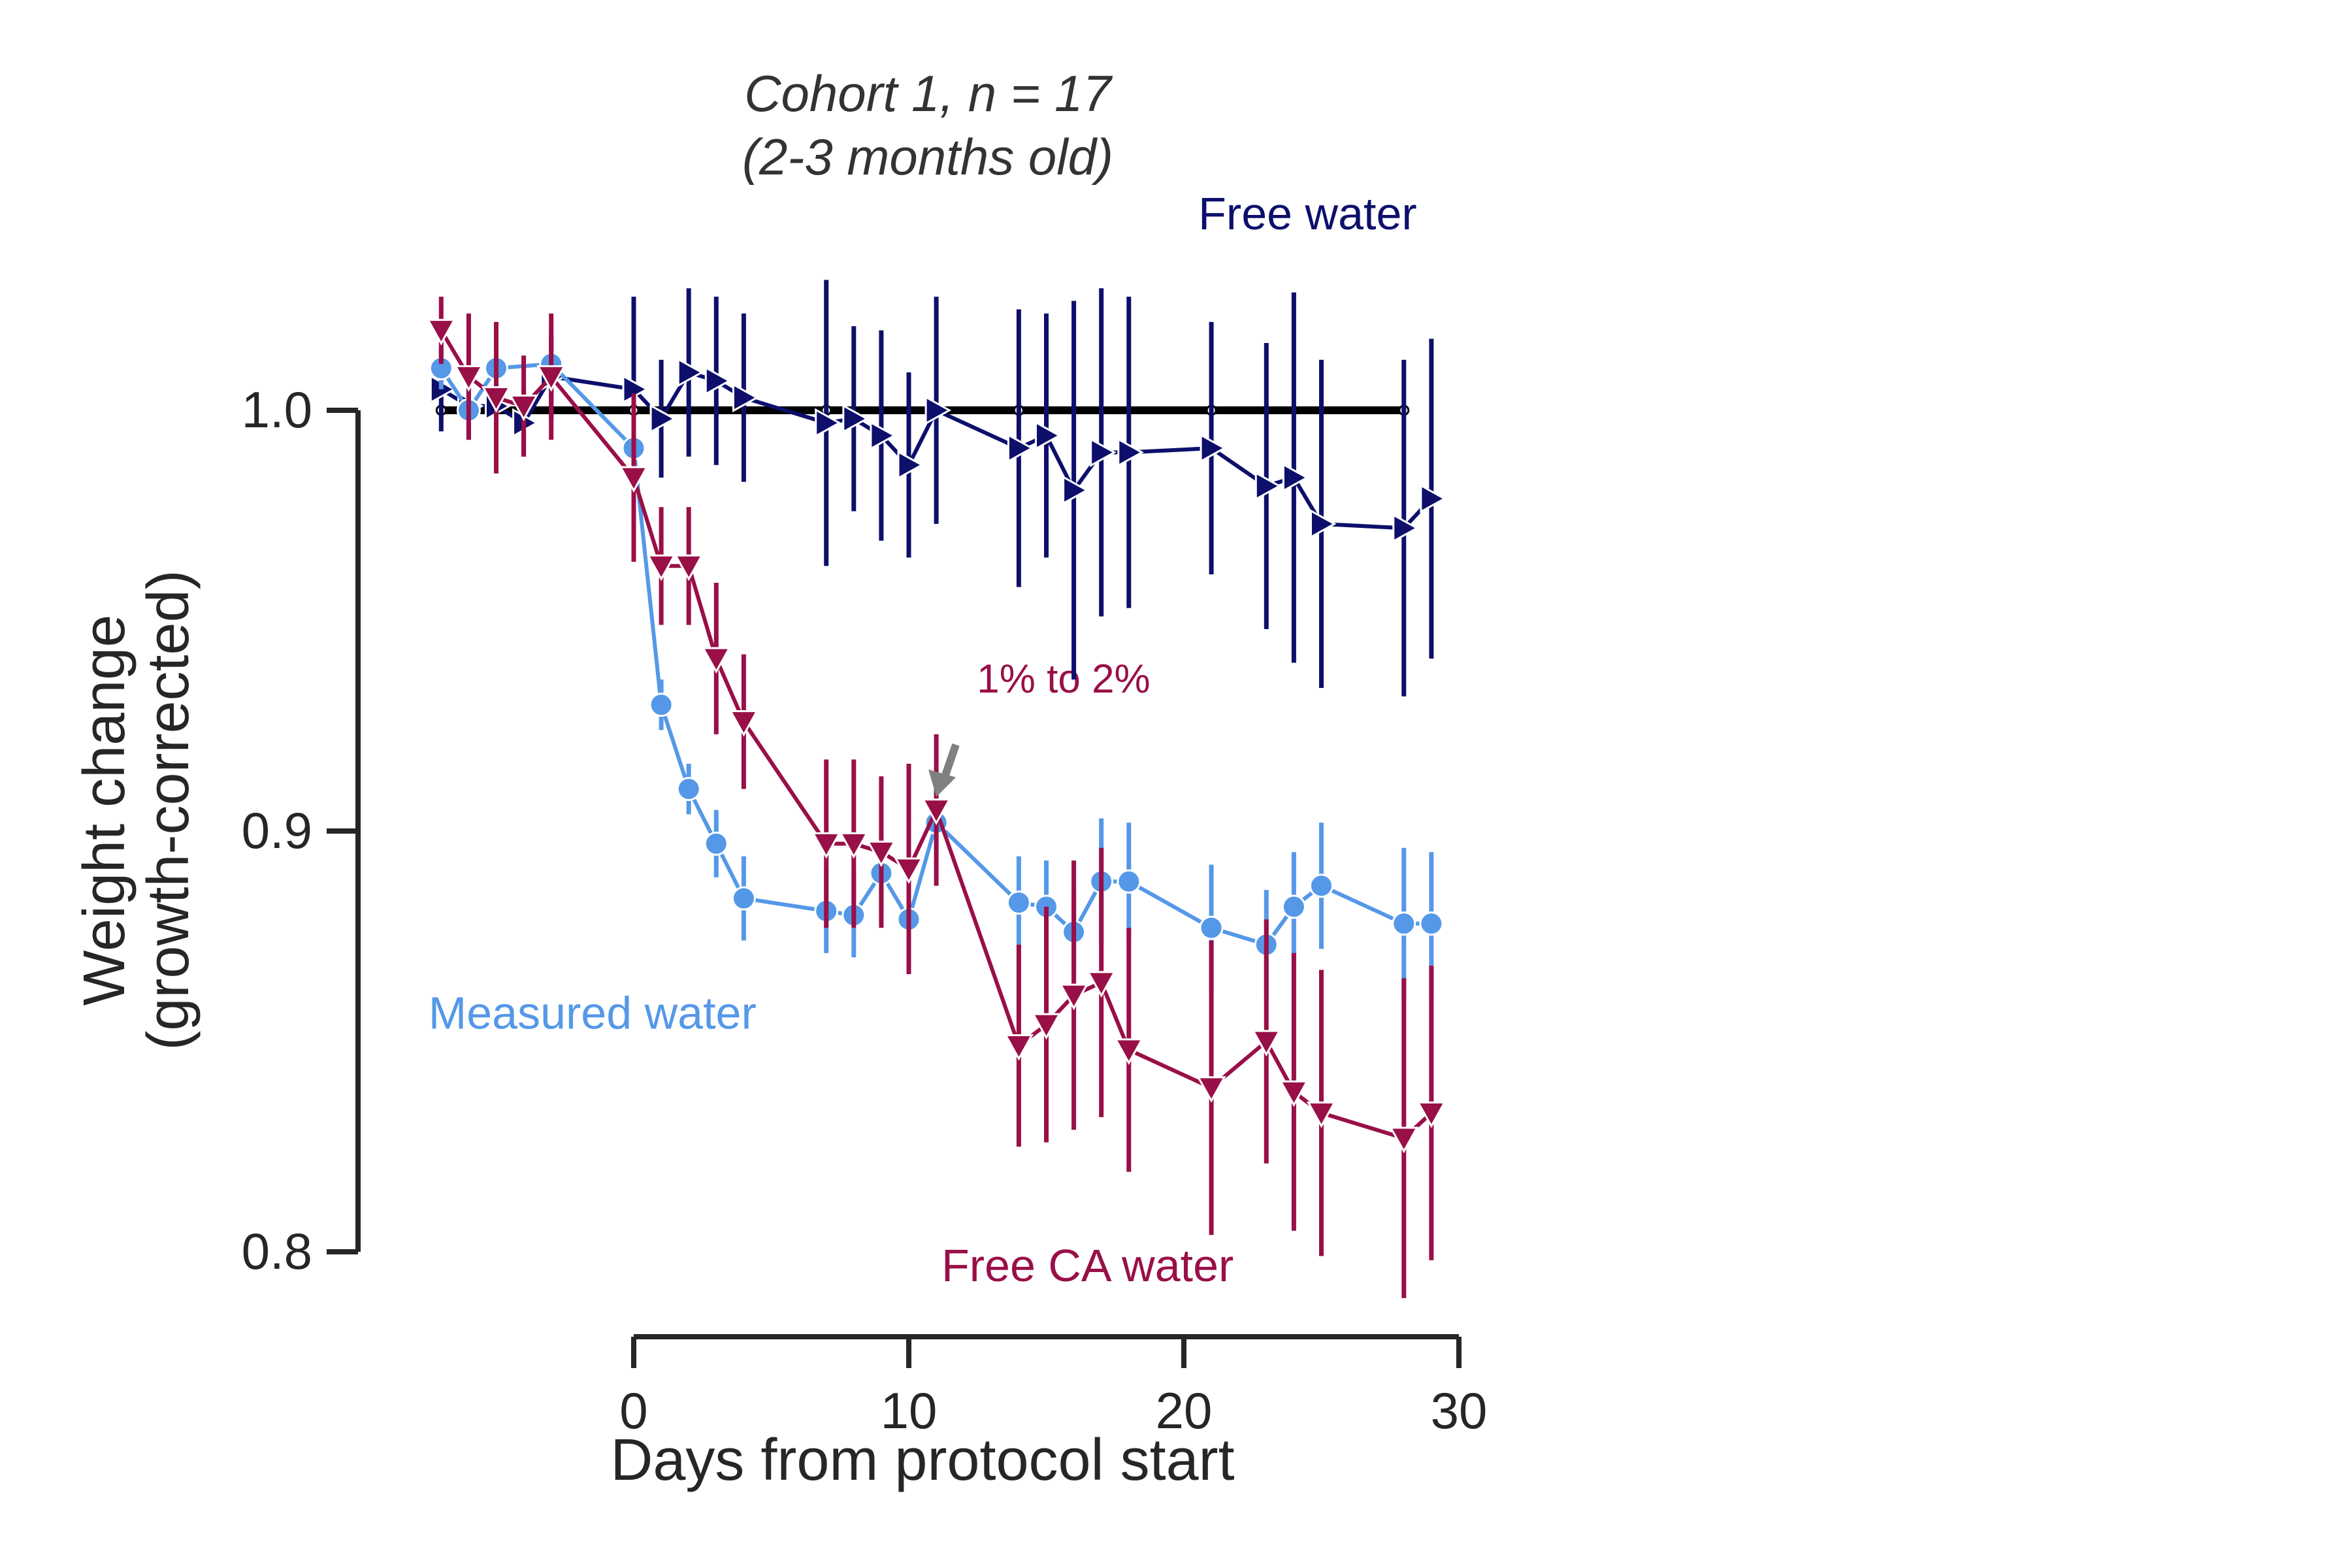 The image size is (2352, 1568). I want to click on y-tick-label: 1.0, so click(277, 409).